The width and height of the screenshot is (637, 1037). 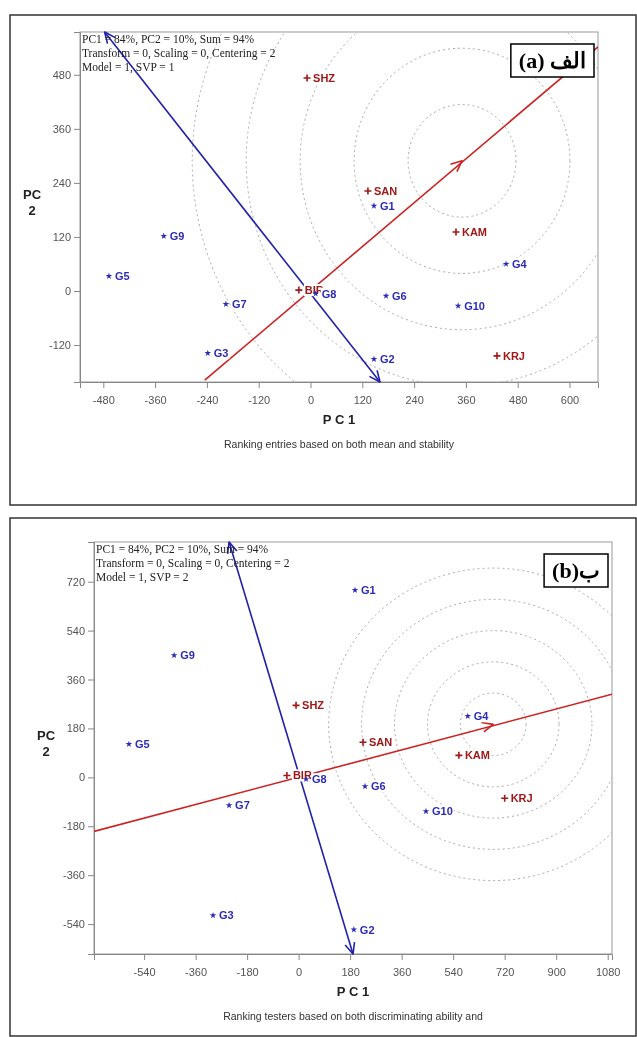 What do you see at coordinates (259, 400) in the screenshot?
I see `x-tick-label: -120` at bounding box center [259, 400].